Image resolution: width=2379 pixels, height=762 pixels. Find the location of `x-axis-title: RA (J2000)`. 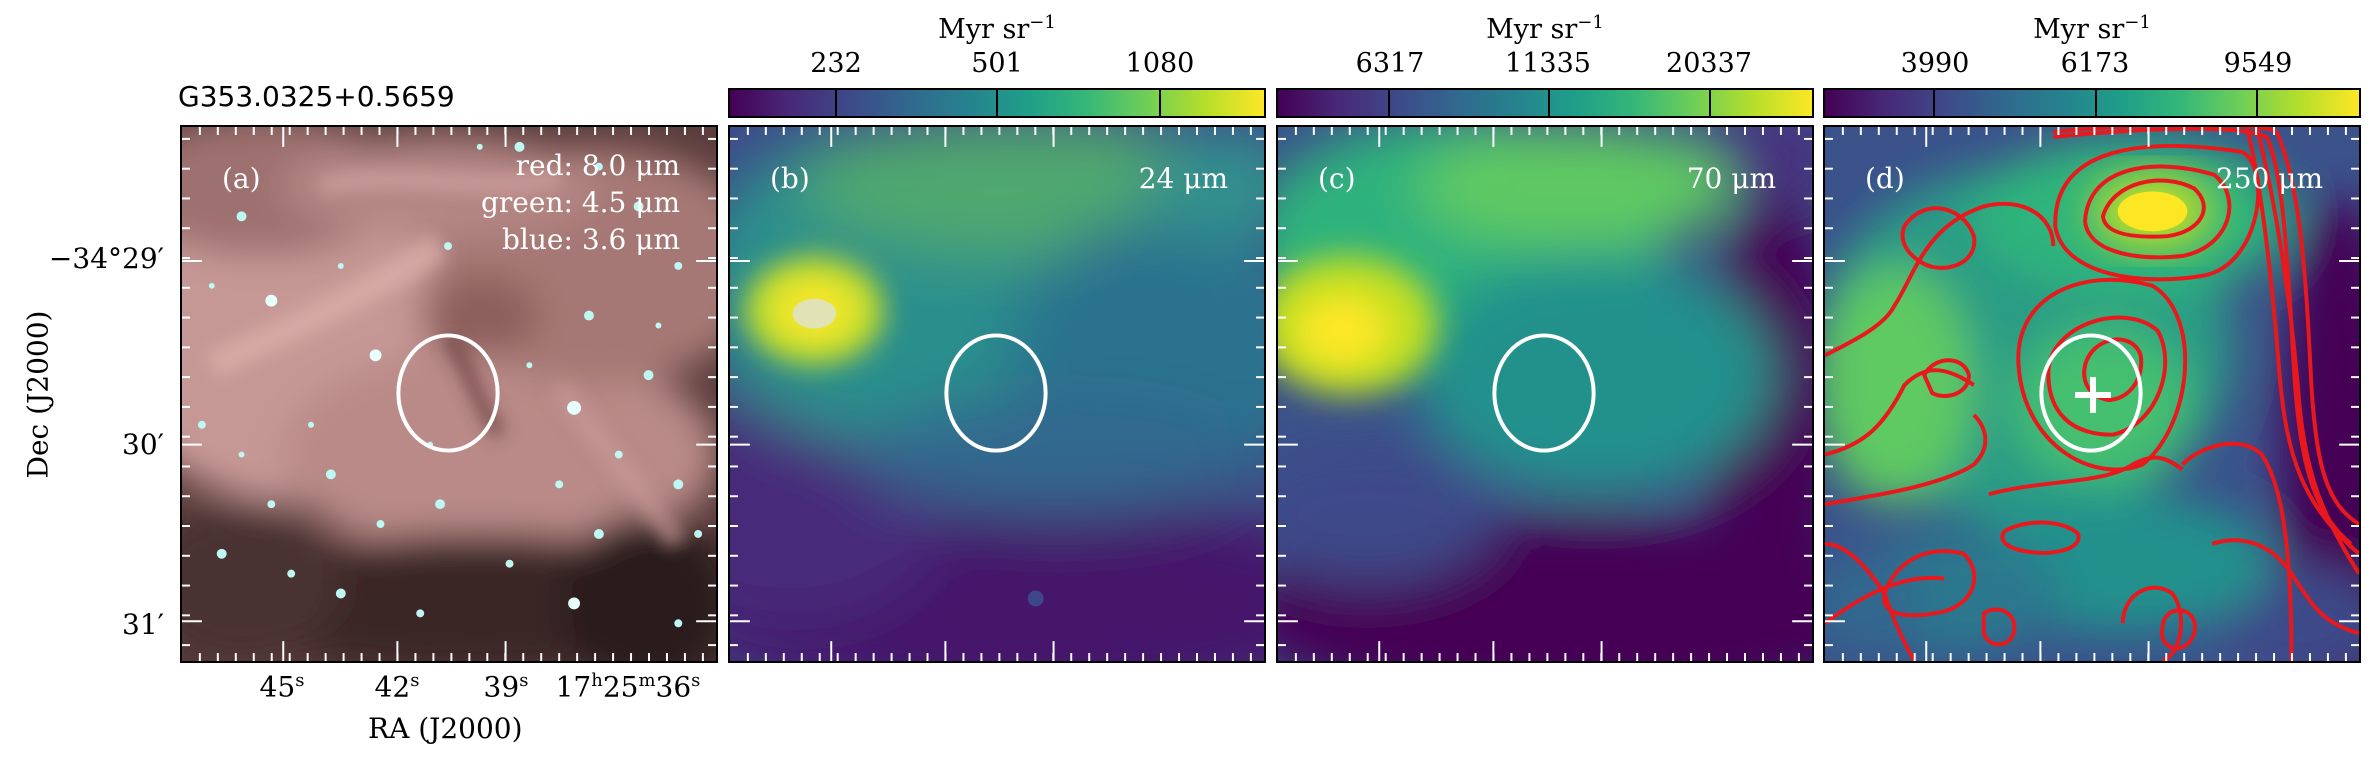

x-axis-title: RA (J2000) is located at coordinates (445, 728).